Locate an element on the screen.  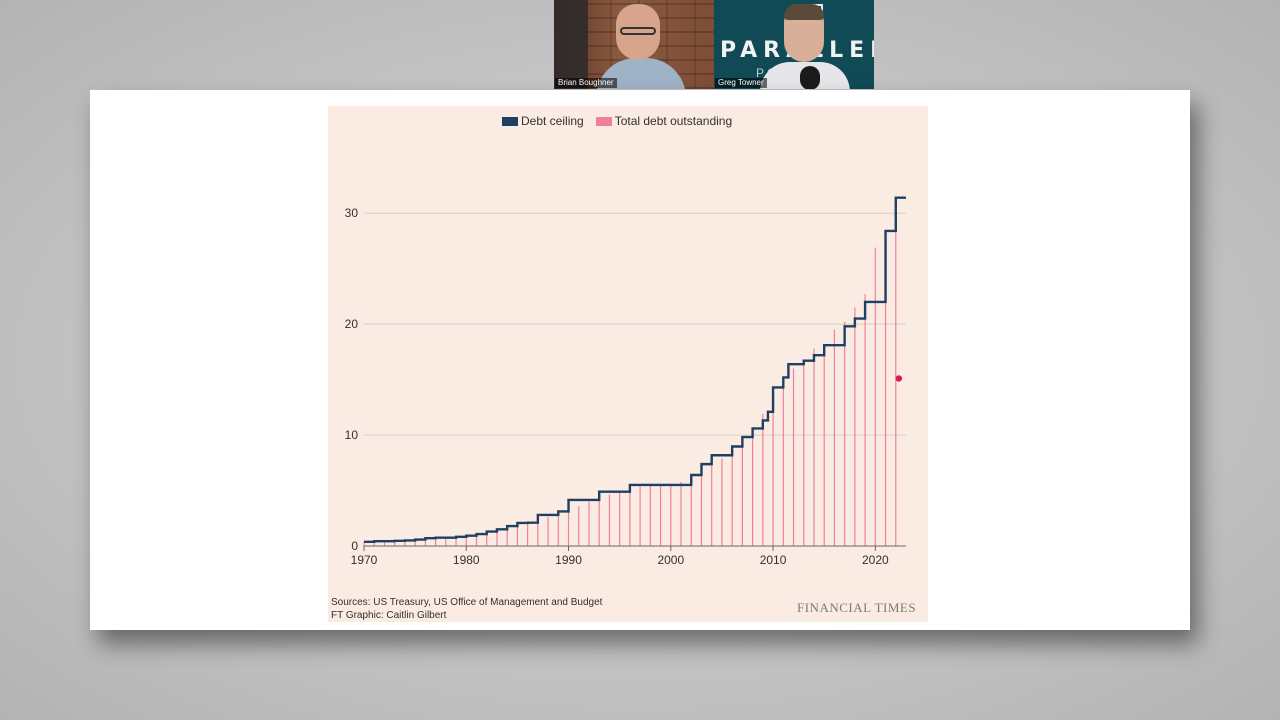
wall-shadow is located at coordinates (571, 44).